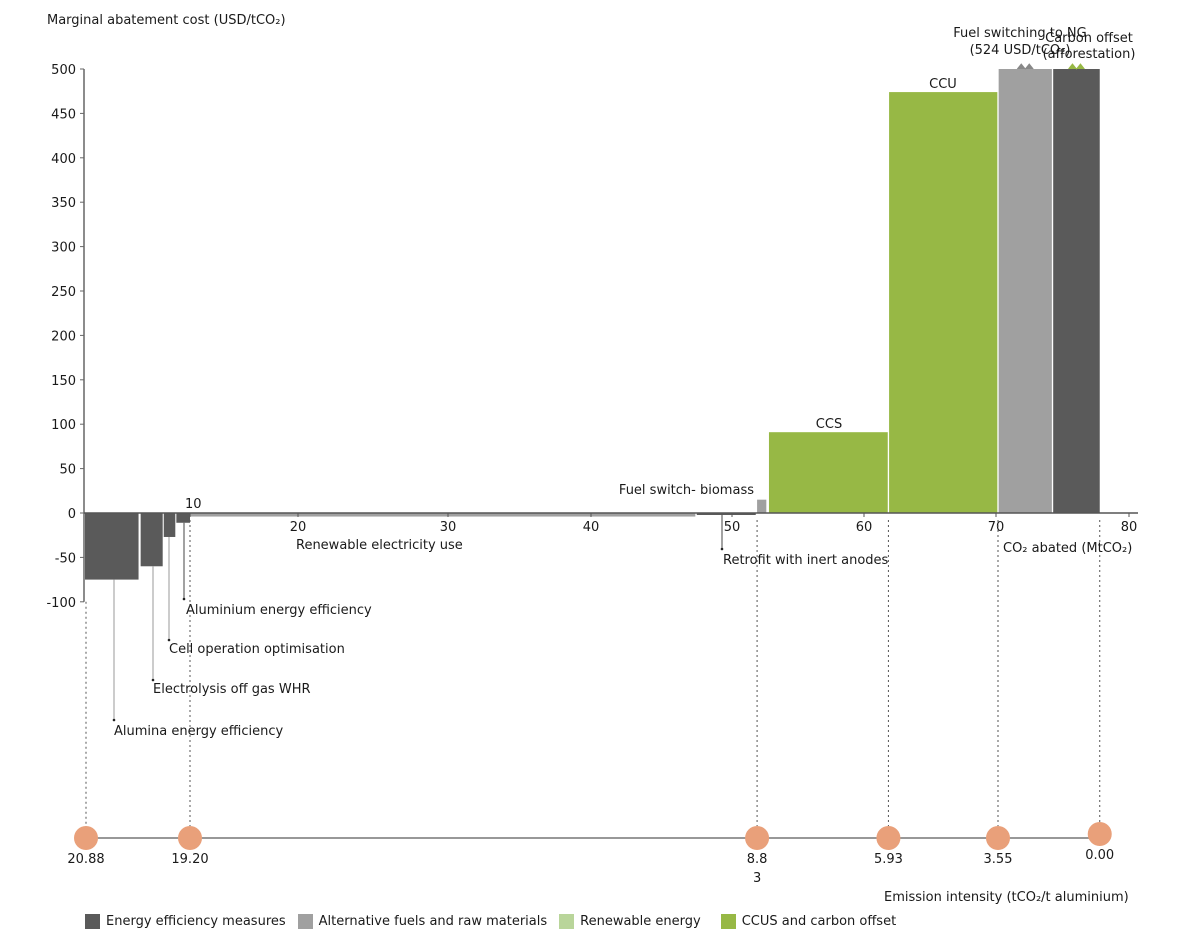 The width and height of the screenshot is (1200, 939). I want to click on x-tick-label: 80, so click(1129, 527).